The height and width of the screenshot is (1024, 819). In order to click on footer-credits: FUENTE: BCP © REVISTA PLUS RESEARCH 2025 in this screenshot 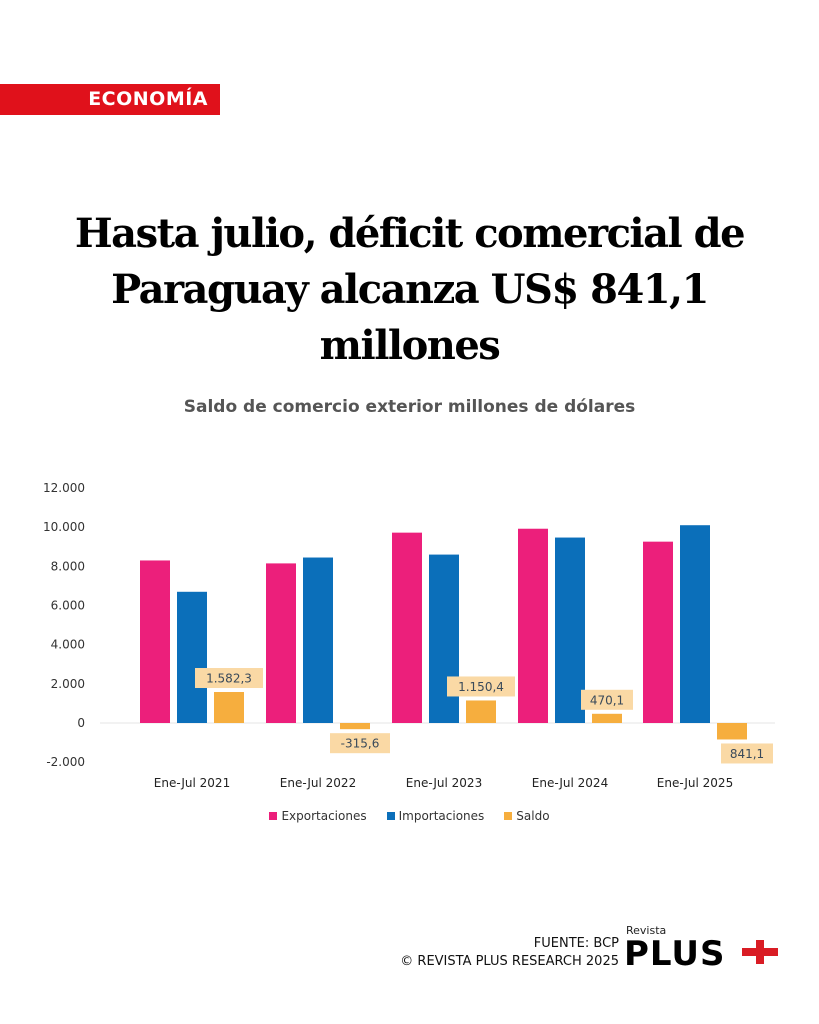, I will do `click(509, 953)`.